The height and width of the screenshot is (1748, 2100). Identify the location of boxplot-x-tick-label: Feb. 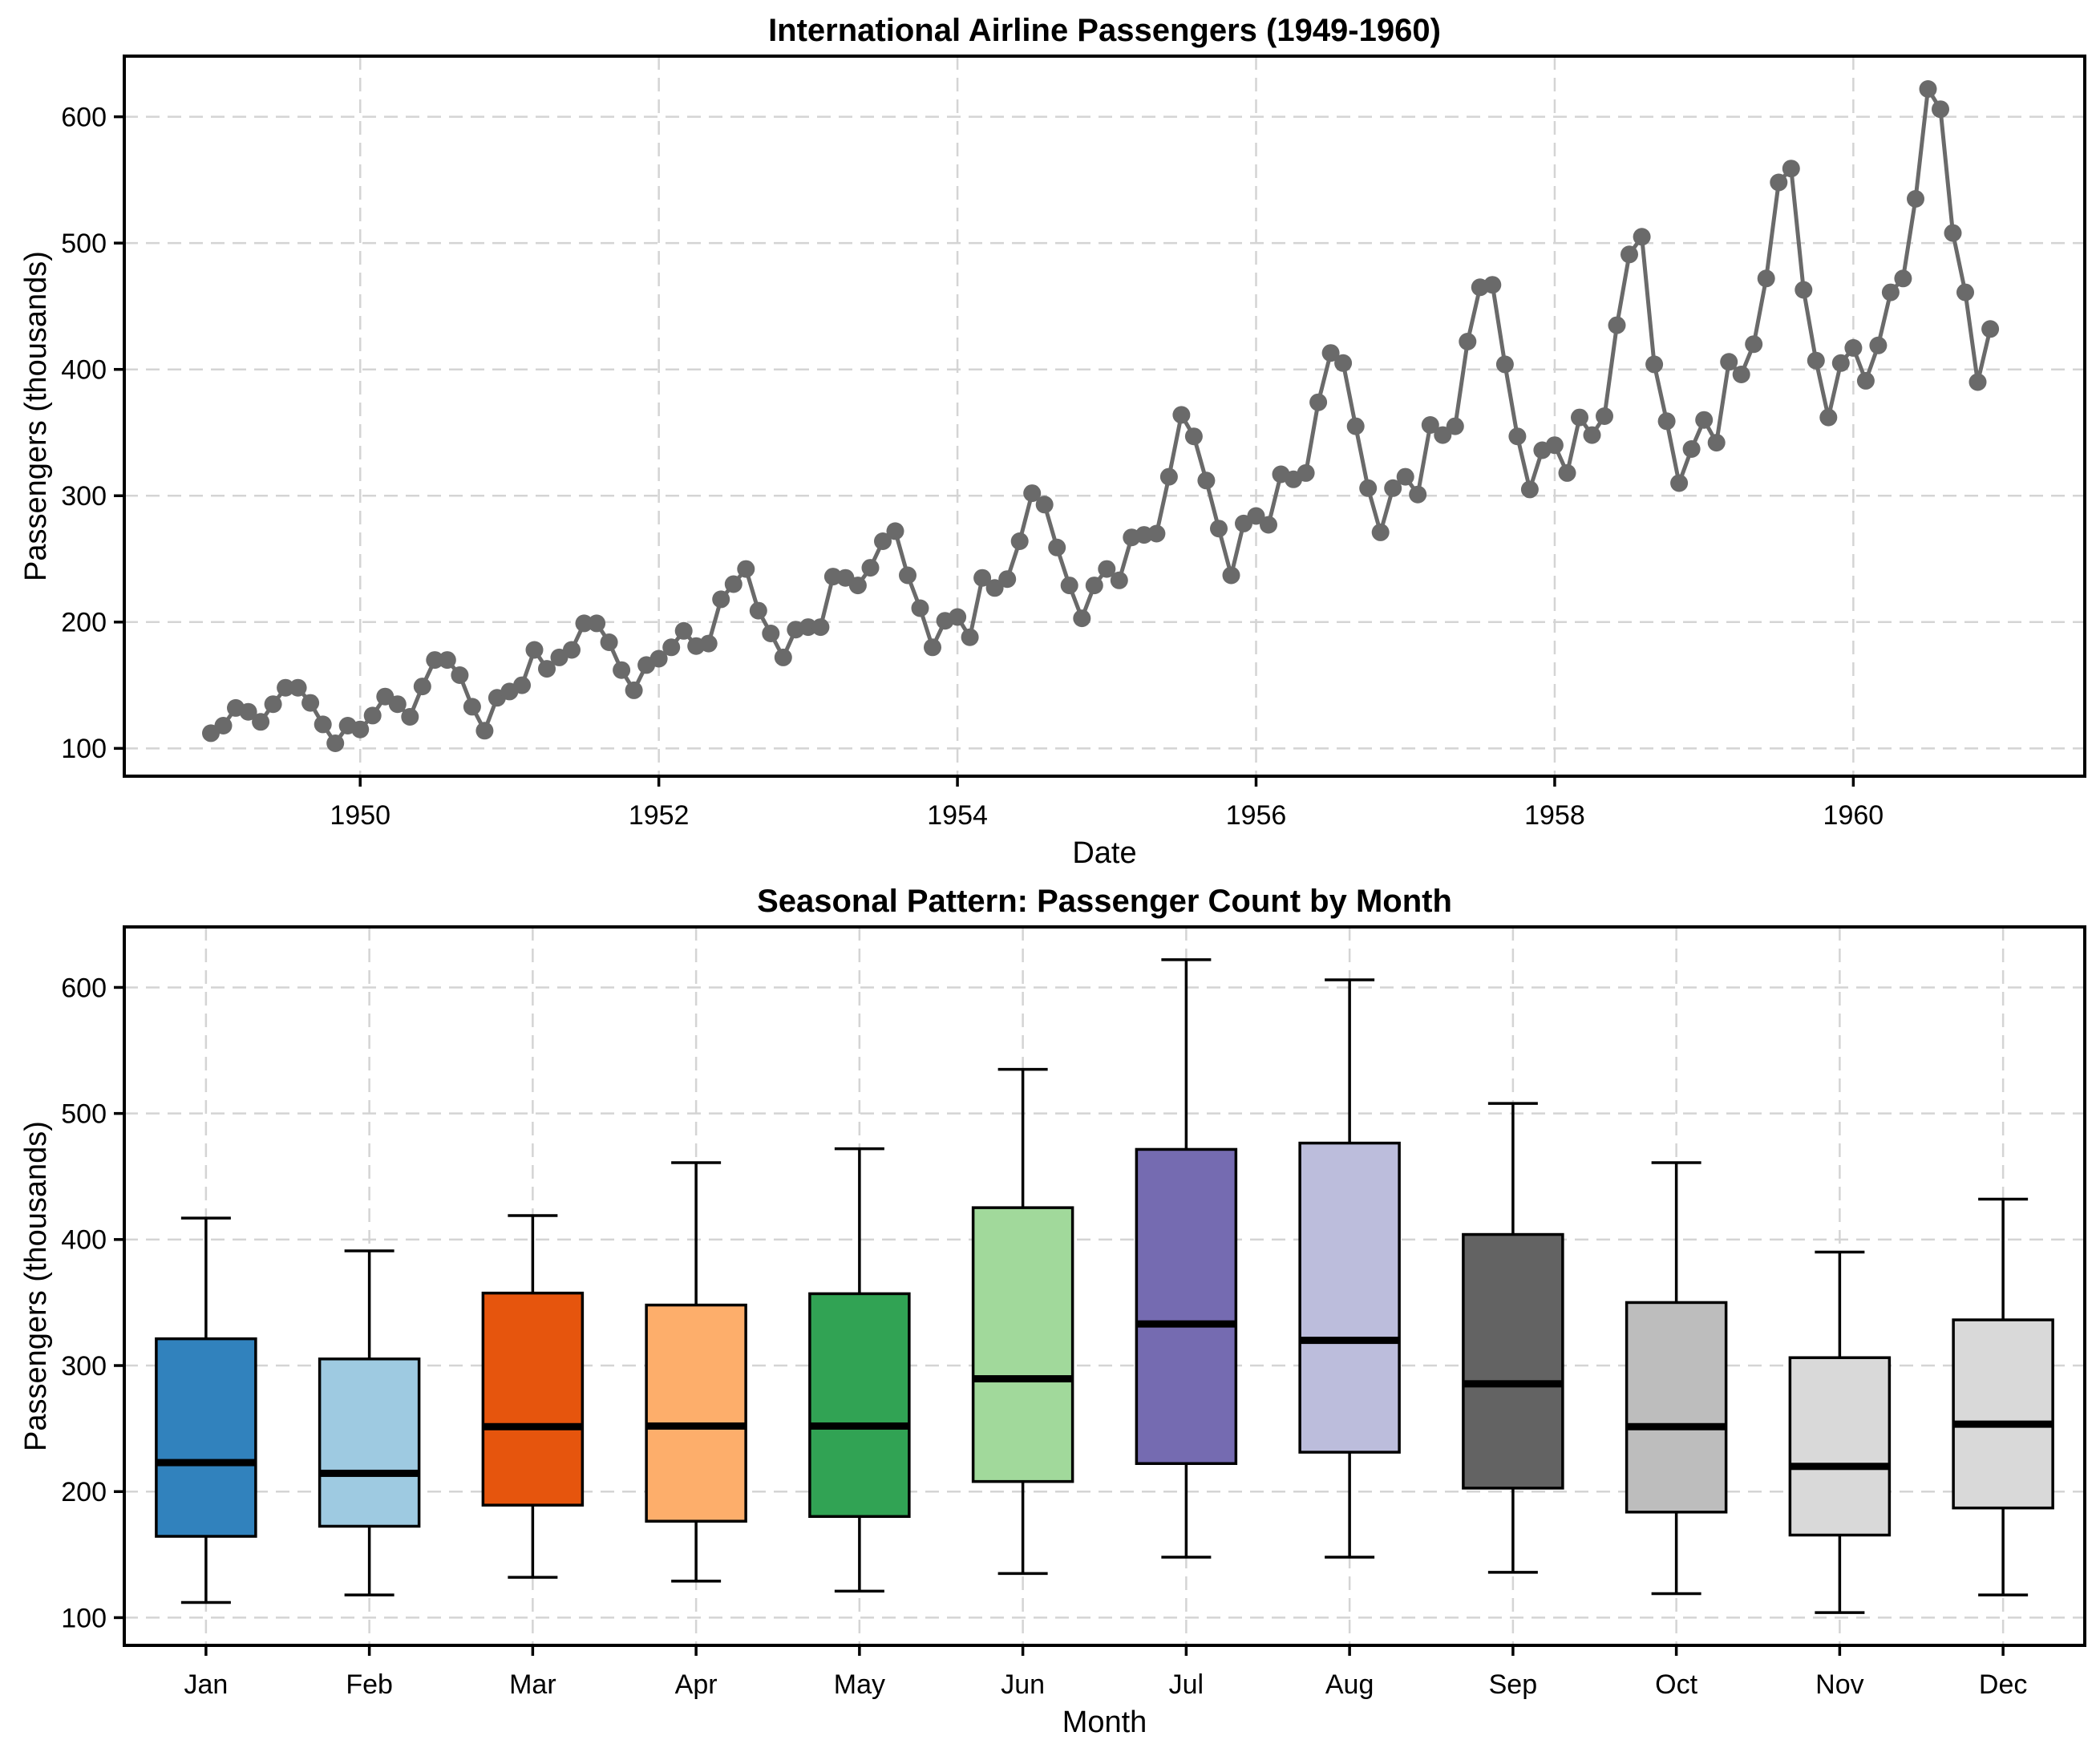
(369, 1685).